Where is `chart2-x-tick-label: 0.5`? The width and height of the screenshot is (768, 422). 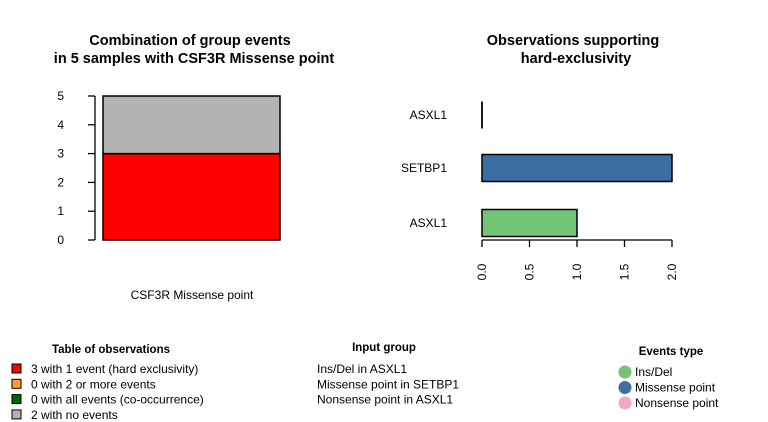
chart2-x-tick-label: 0.5 is located at coordinates (530, 271).